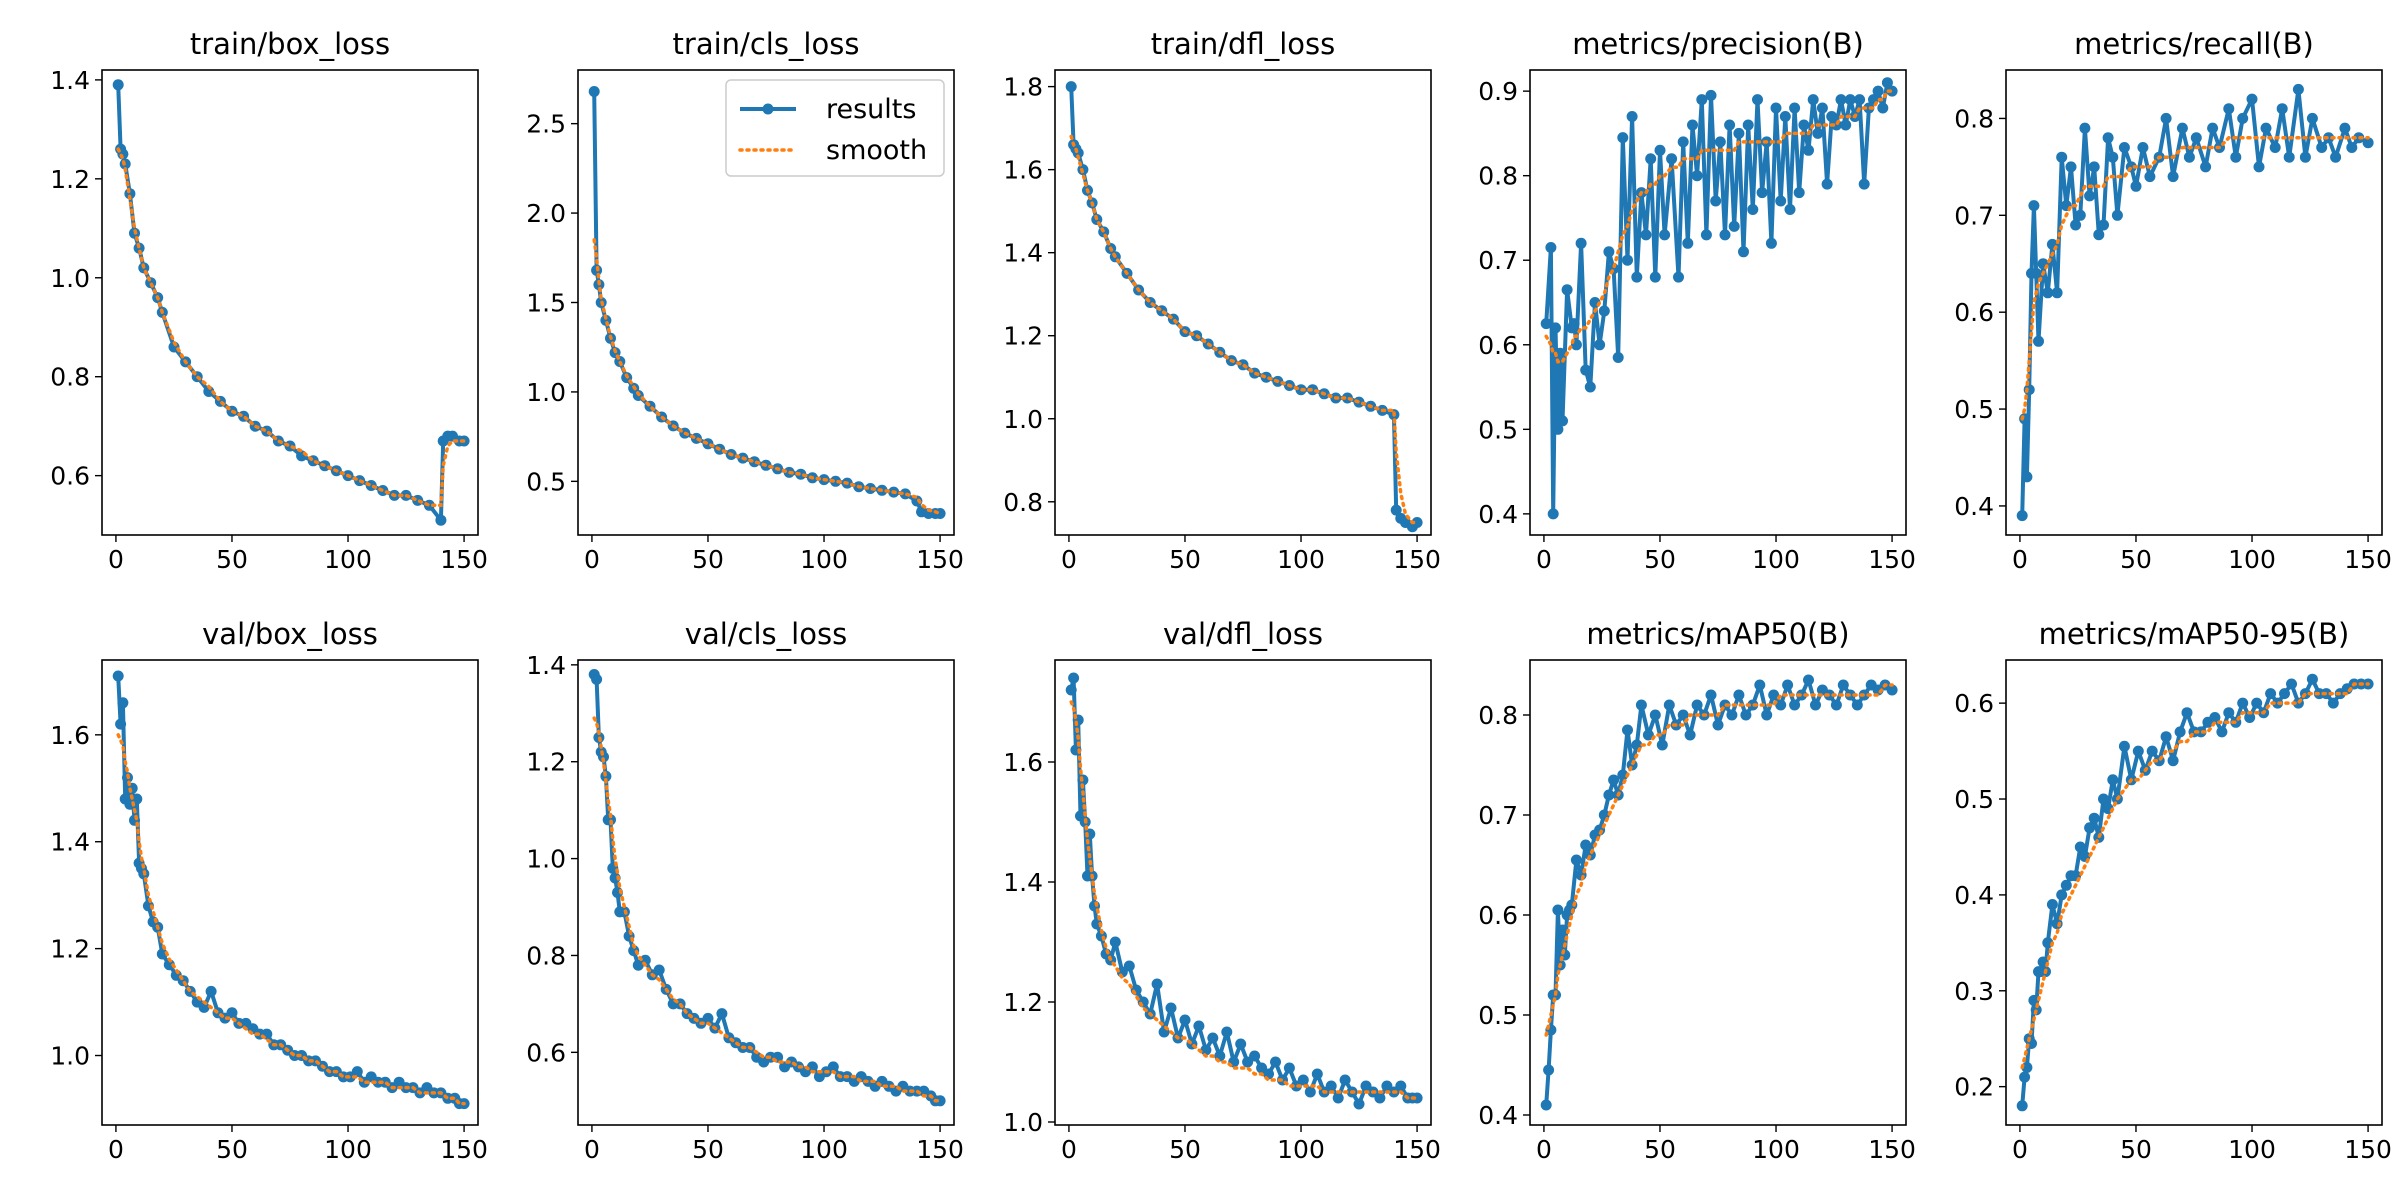  Describe the element at coordinates (546, 124) in the screenshot. I see `y-tick-label: 2.5` at that location.